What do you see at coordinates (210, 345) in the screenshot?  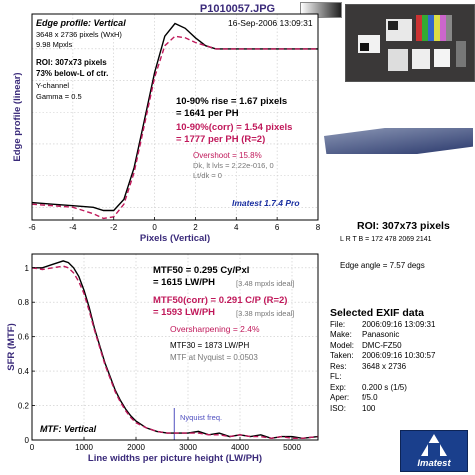 I see `mtf30: MTF30 = 1873 LW/PH` at bounding box center [210, 345].